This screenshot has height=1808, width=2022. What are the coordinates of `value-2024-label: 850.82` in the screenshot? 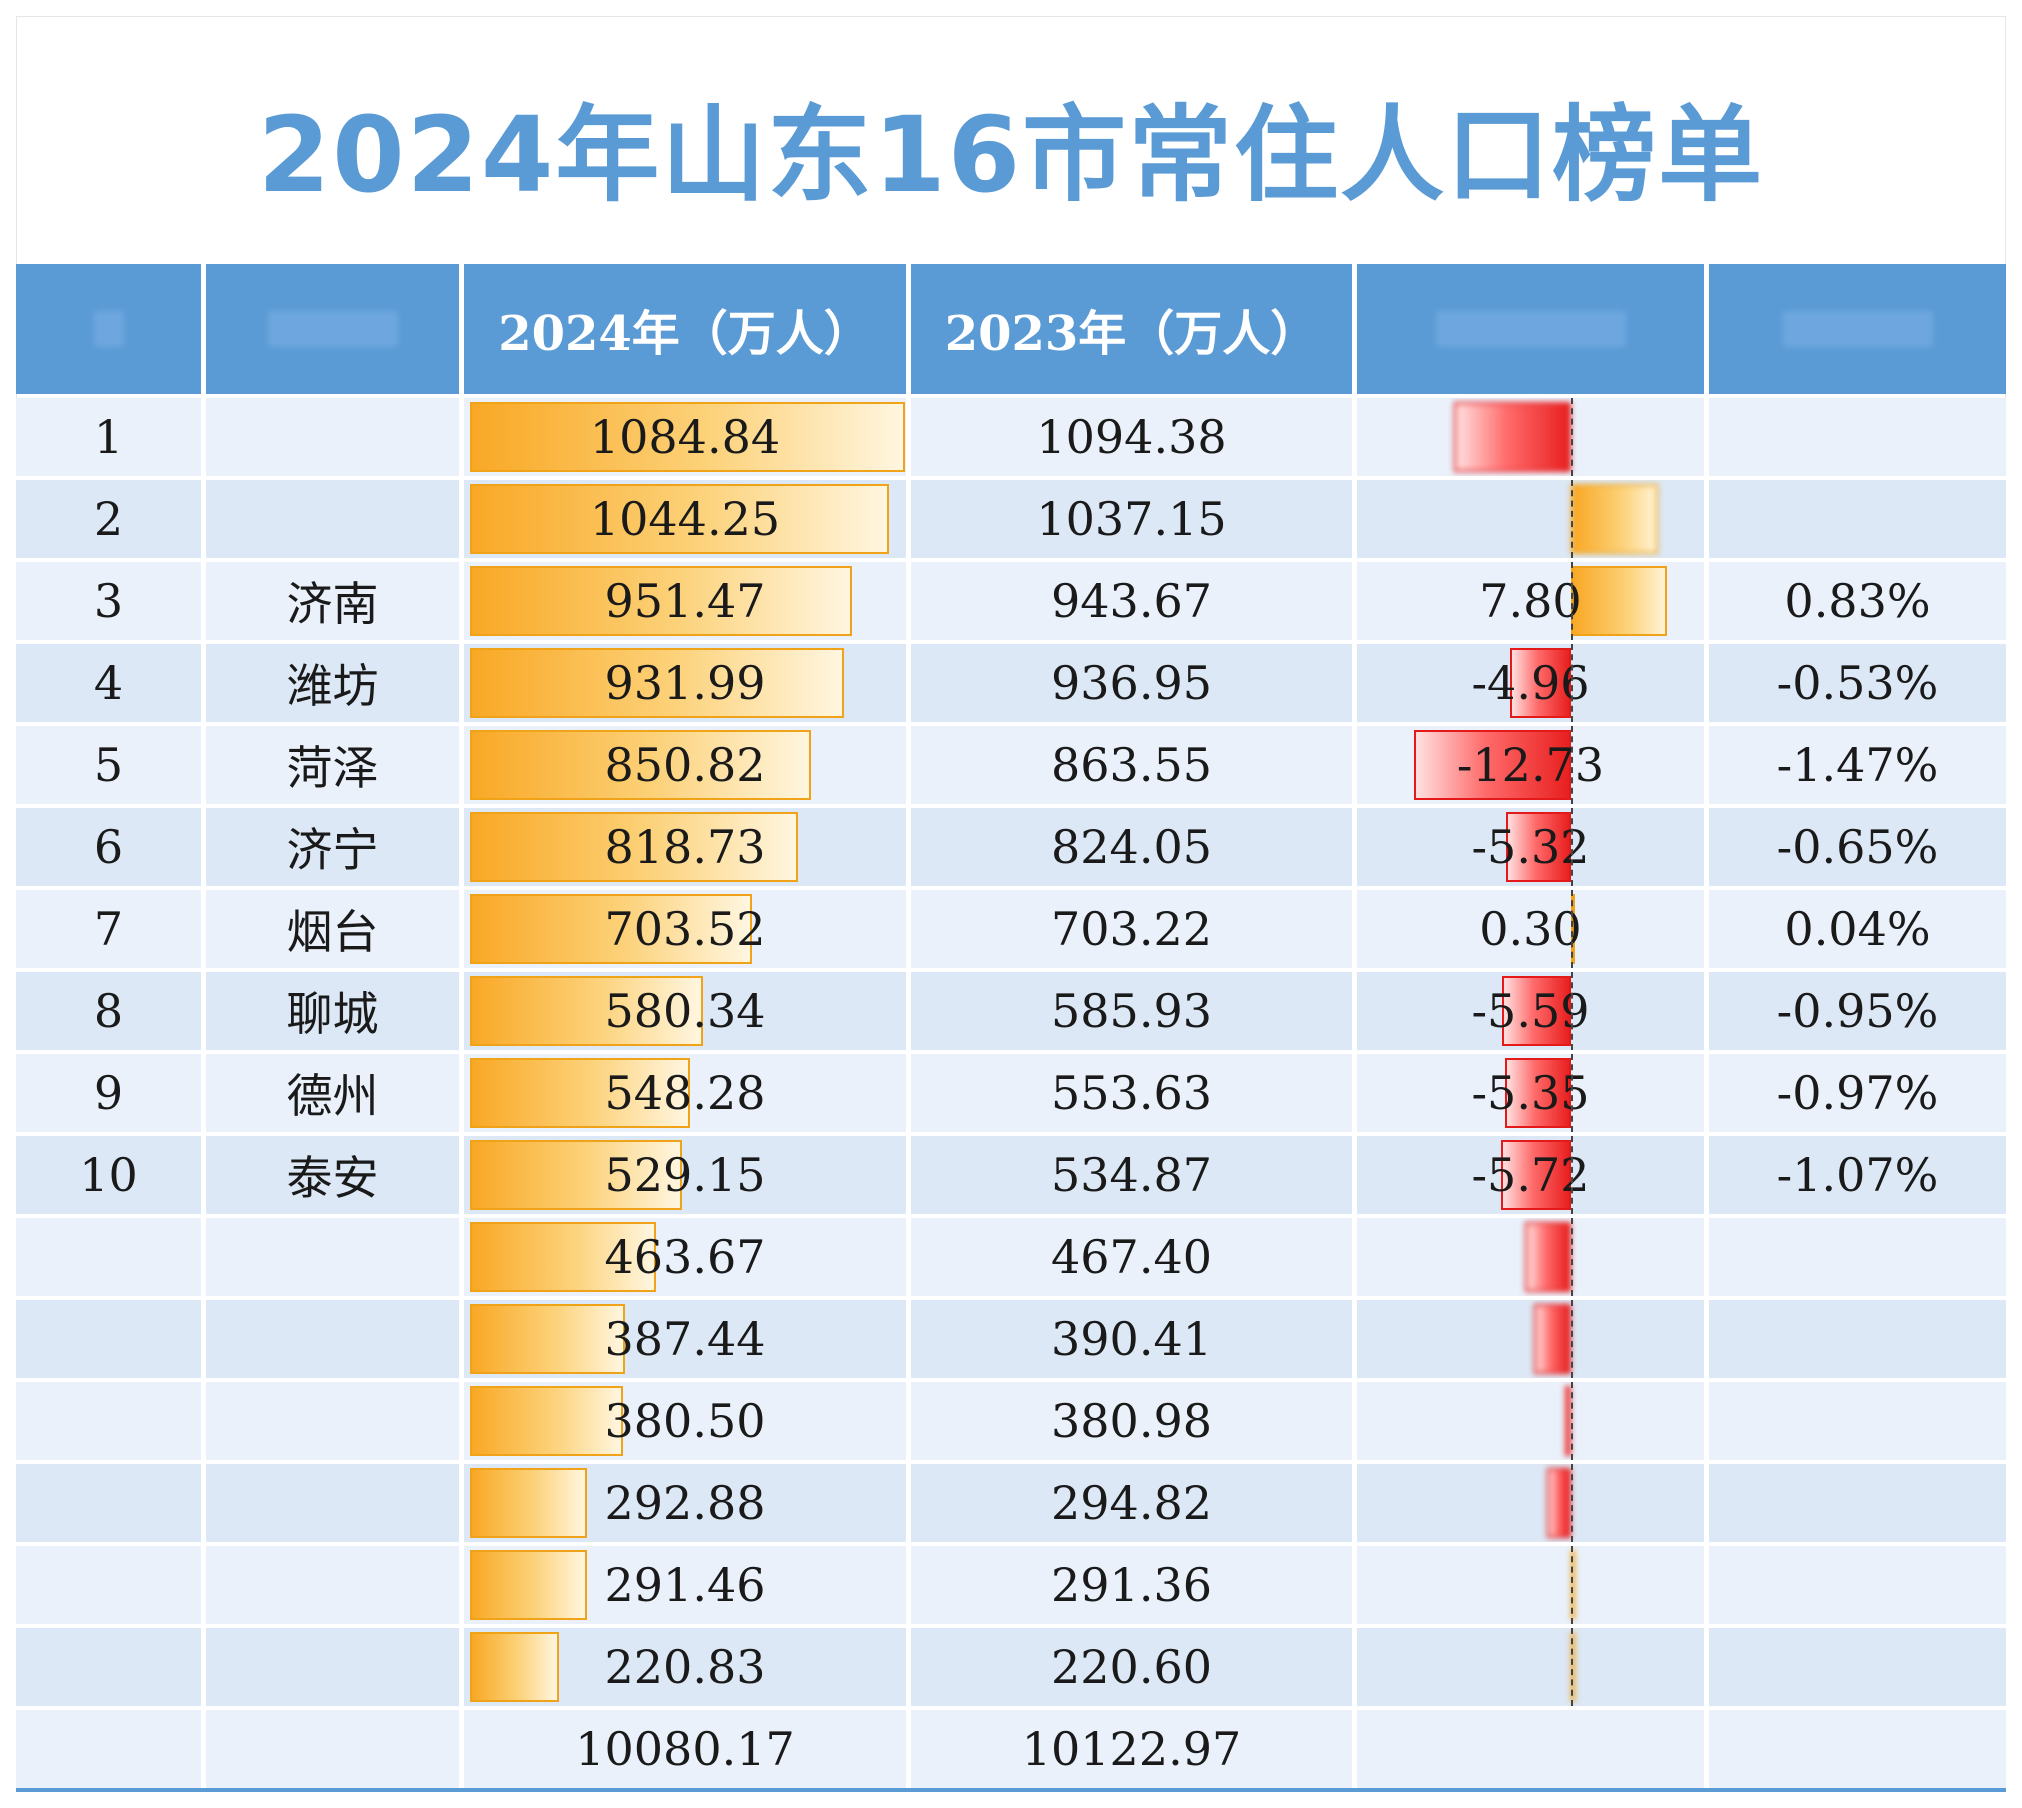 It's located at (685, 765).